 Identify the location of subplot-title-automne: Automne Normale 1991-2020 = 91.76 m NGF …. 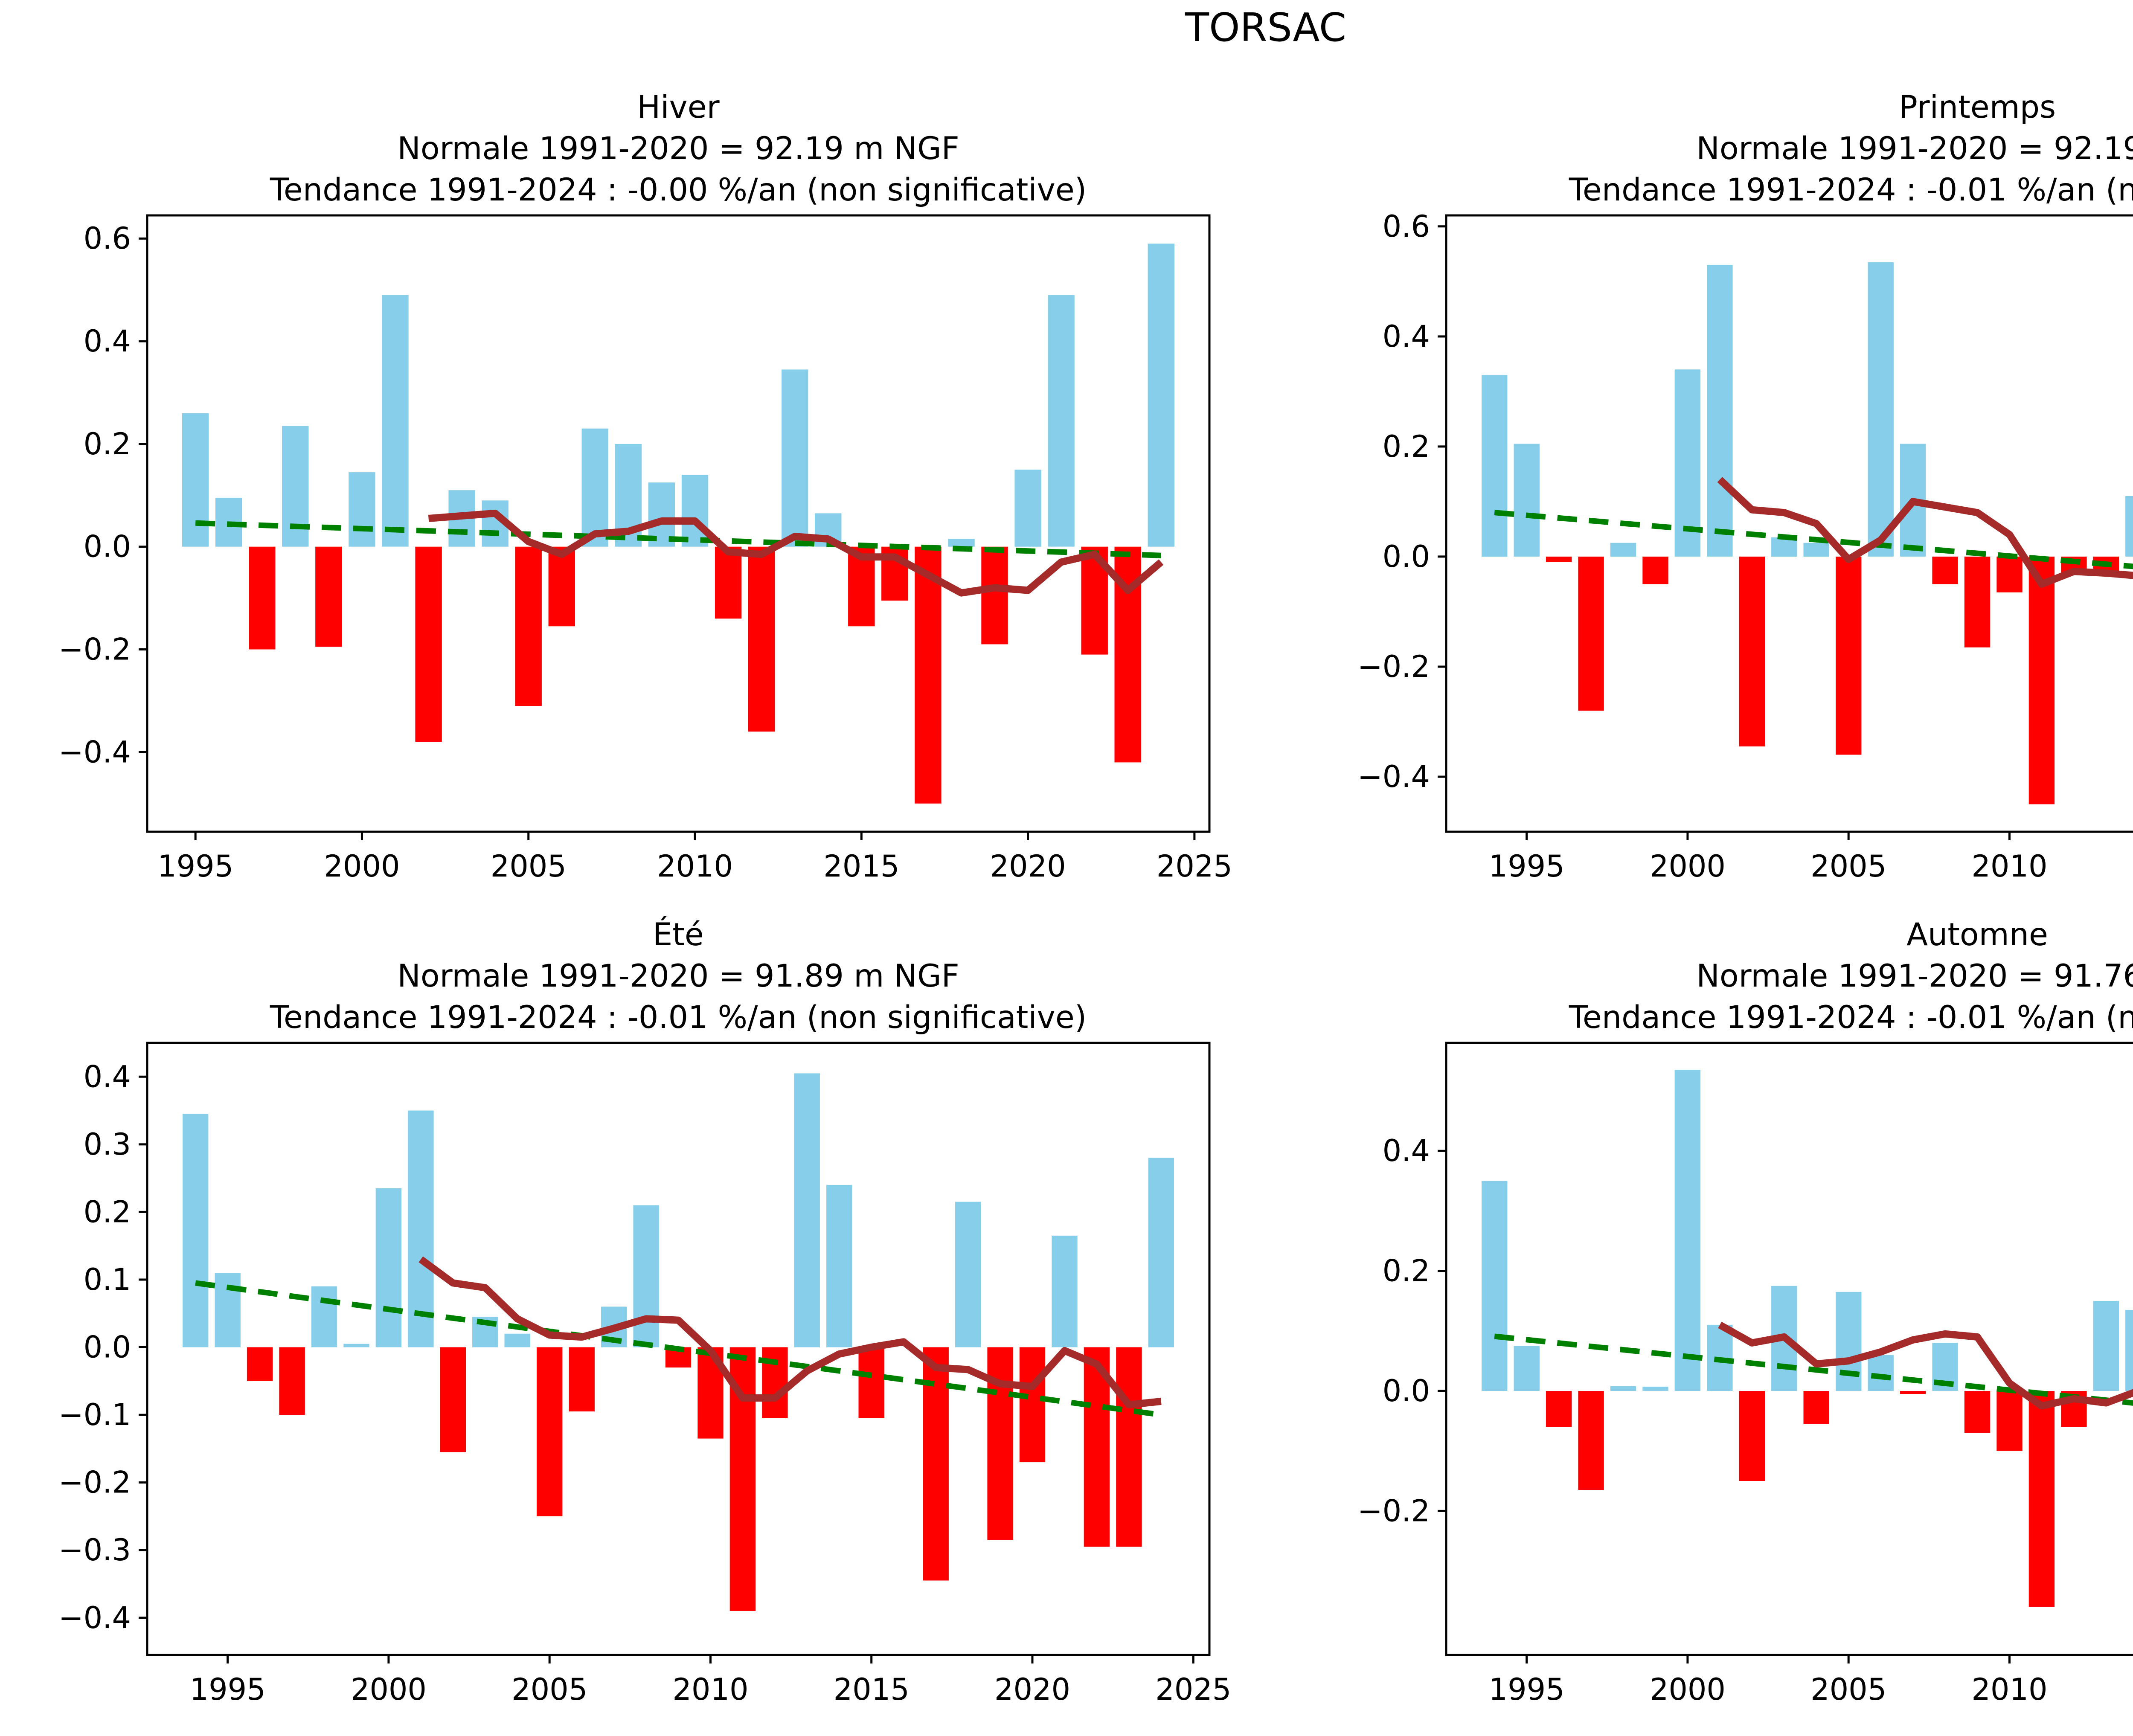
(1790, 976).